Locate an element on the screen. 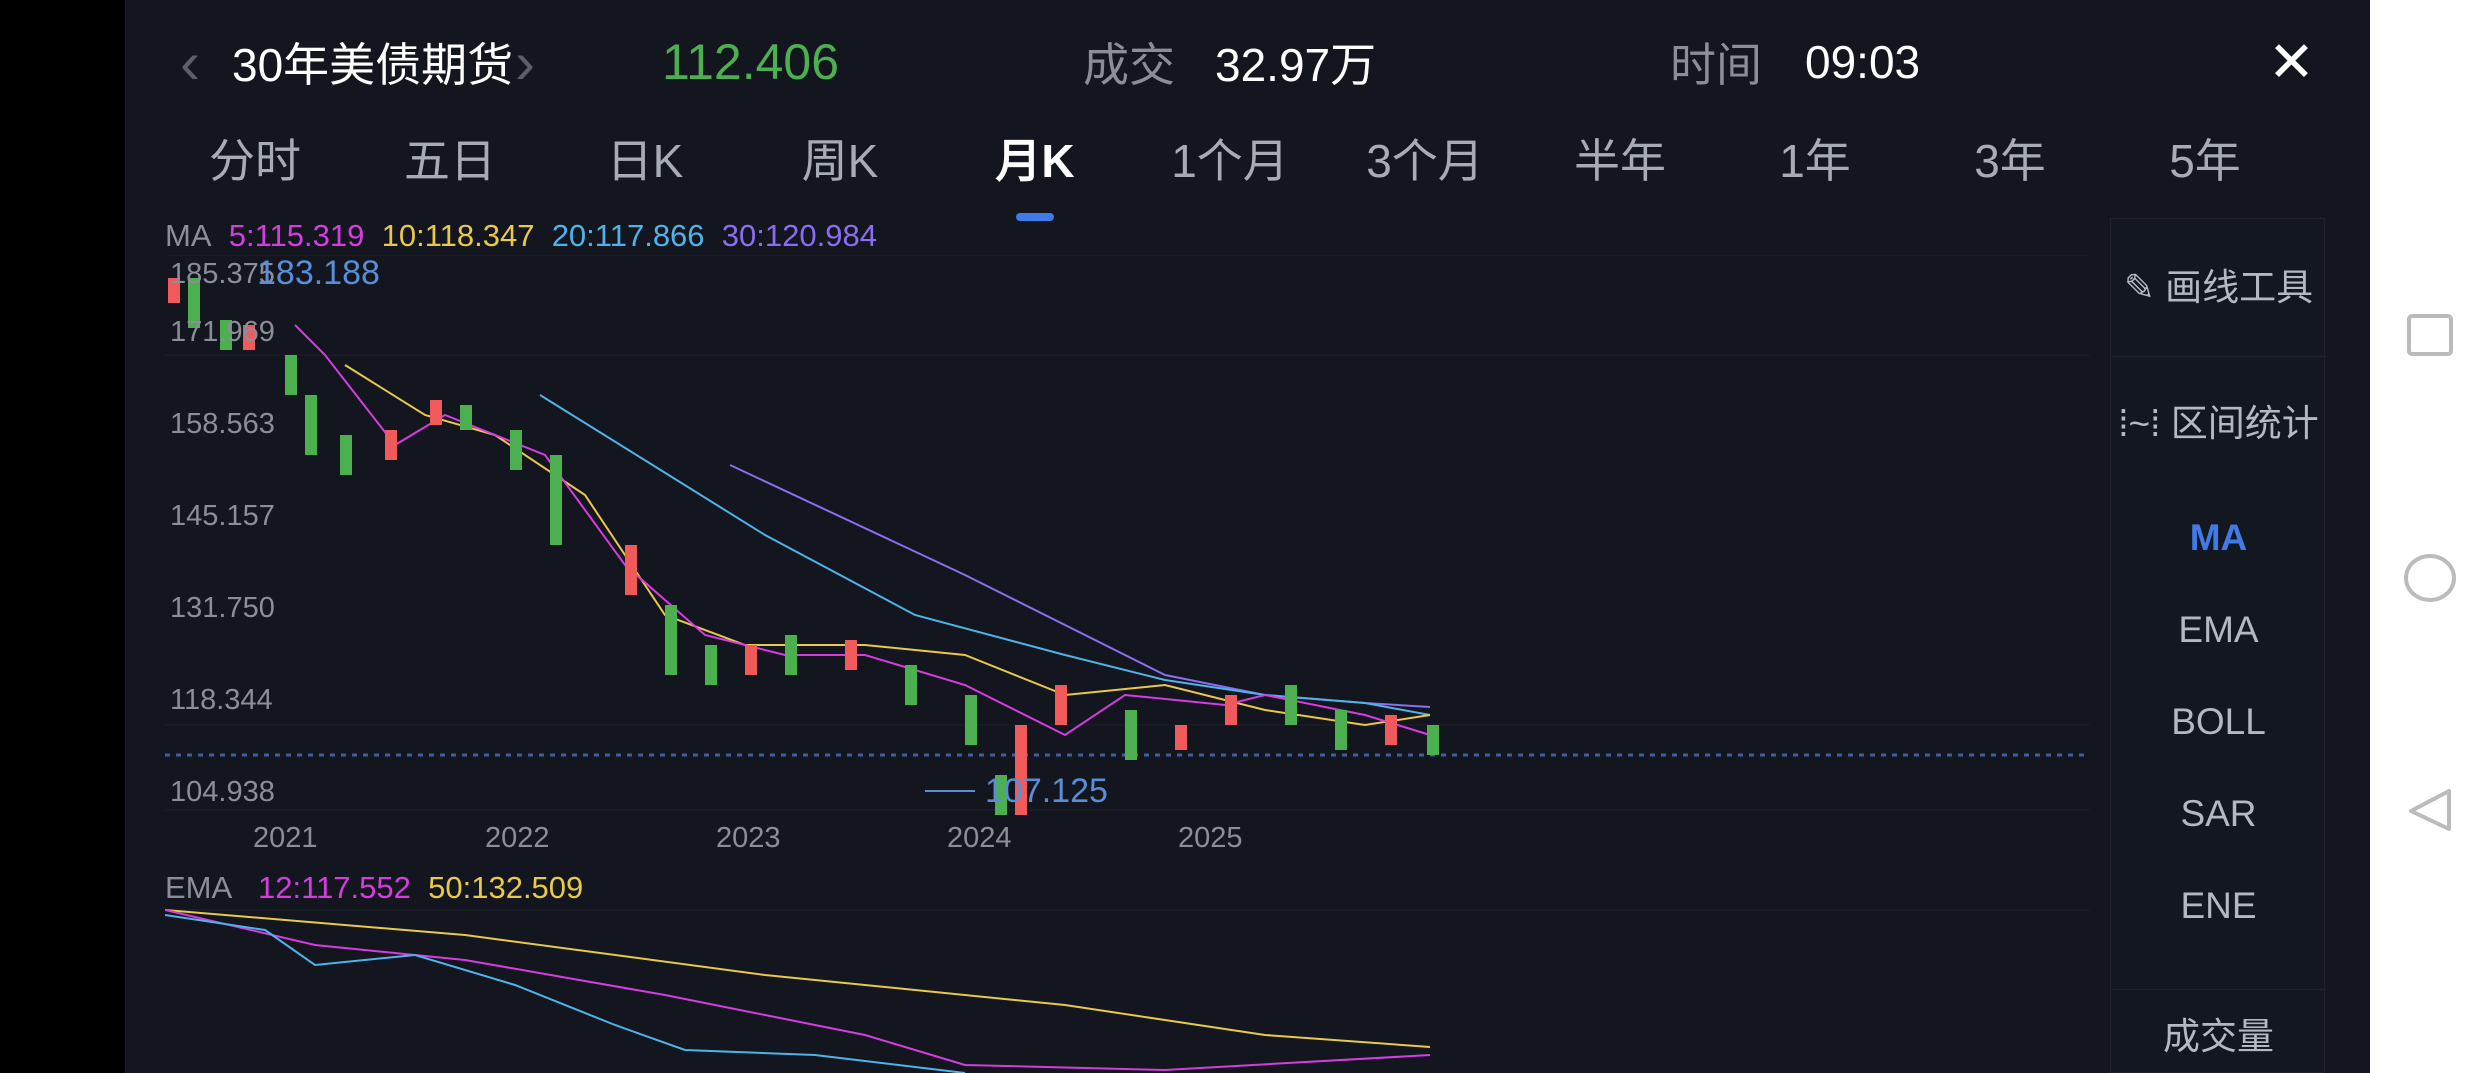 The image size is (2492, 1073). low-marker: 107.125 is located at coordinates (1046, 791).